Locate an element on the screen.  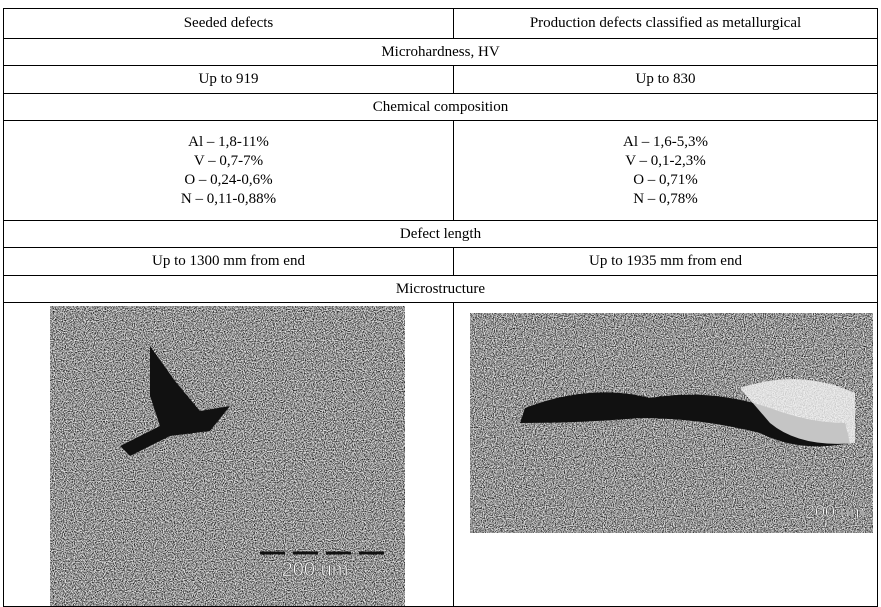
value-line: Up to 830 is located at coordinates (665, 79).